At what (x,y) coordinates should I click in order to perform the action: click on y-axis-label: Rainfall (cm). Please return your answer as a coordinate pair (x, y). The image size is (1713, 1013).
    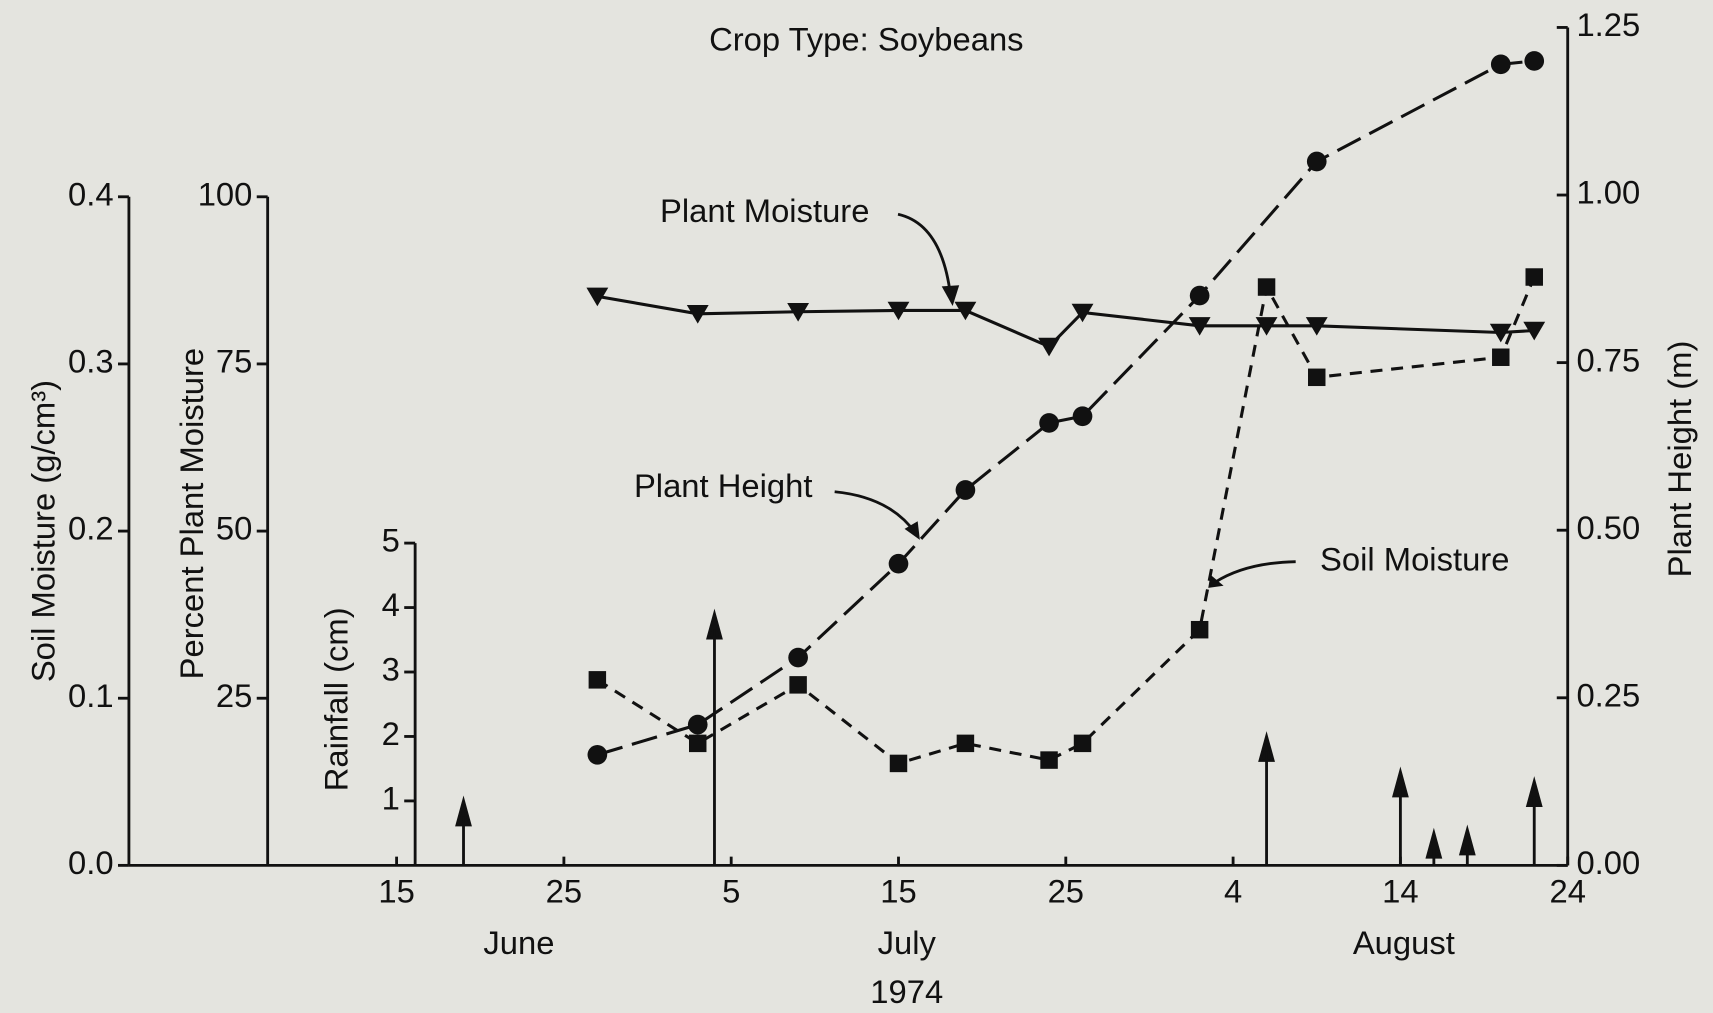
    Looking at the image, I should click on (335, 699).